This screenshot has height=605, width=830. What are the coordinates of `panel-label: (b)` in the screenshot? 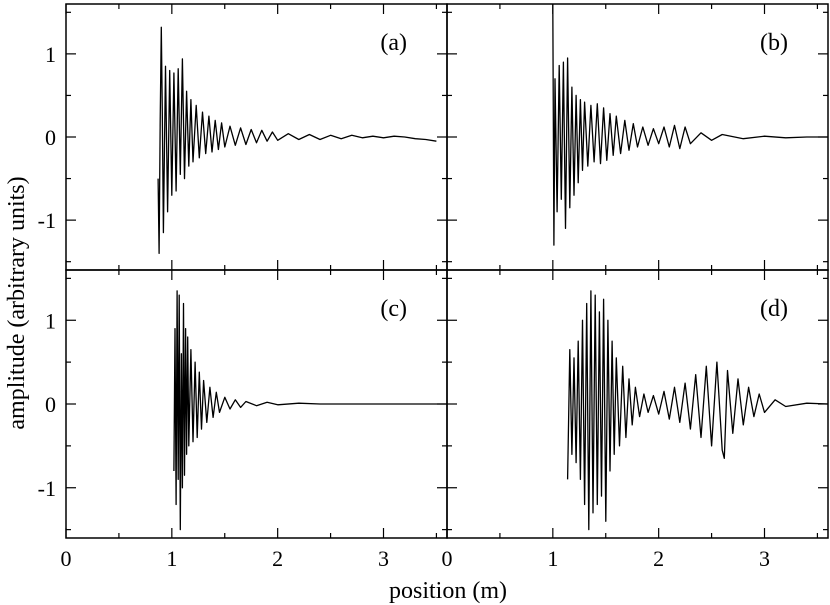 It's located at (774, 43).